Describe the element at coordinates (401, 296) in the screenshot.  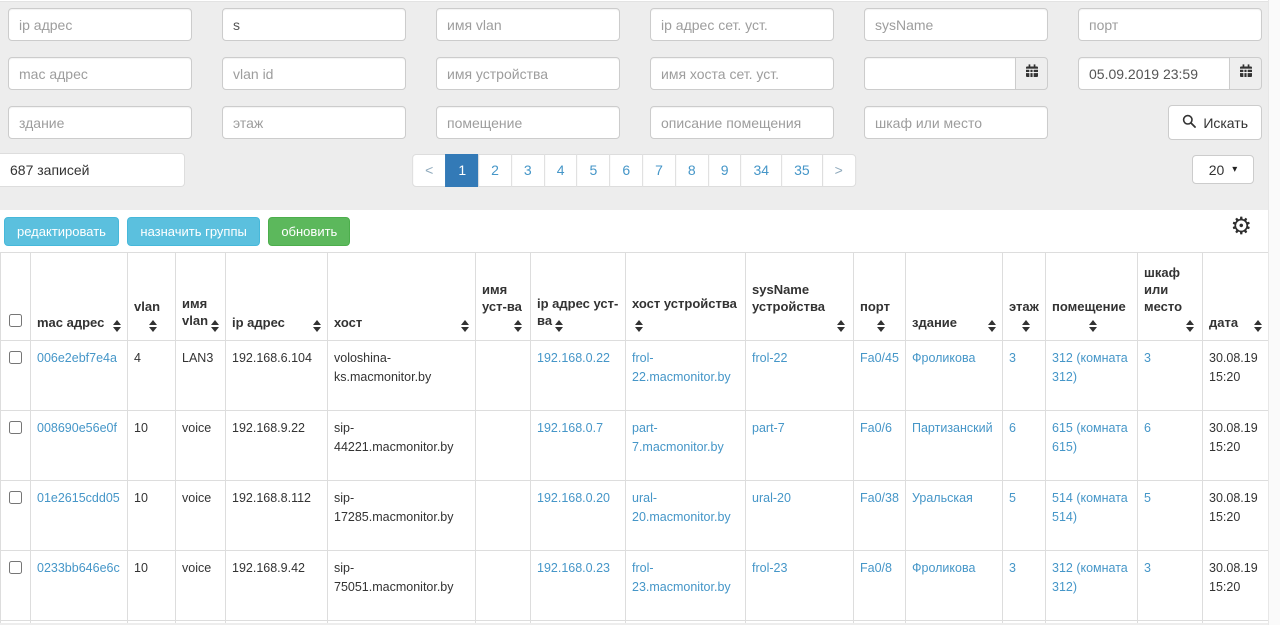
I see `column-header-host: хост` at that location.